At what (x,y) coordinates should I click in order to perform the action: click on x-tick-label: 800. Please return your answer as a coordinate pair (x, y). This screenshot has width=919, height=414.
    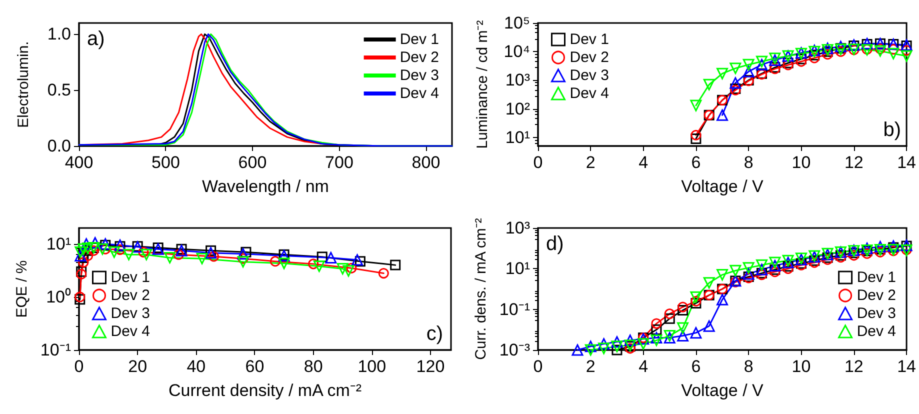
    Looking at the image, I should click on (426, 162).